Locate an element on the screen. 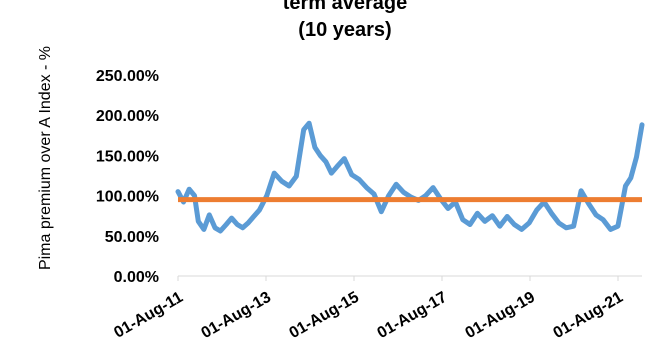 The width and height of the screenshot is (659, 361). x-tick-label: 01-Aug-15 is located at coordinates (325, 315).